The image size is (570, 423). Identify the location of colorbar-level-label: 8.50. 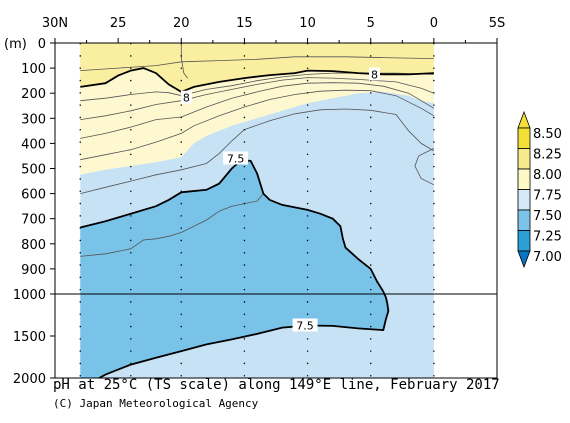
(547, 134).